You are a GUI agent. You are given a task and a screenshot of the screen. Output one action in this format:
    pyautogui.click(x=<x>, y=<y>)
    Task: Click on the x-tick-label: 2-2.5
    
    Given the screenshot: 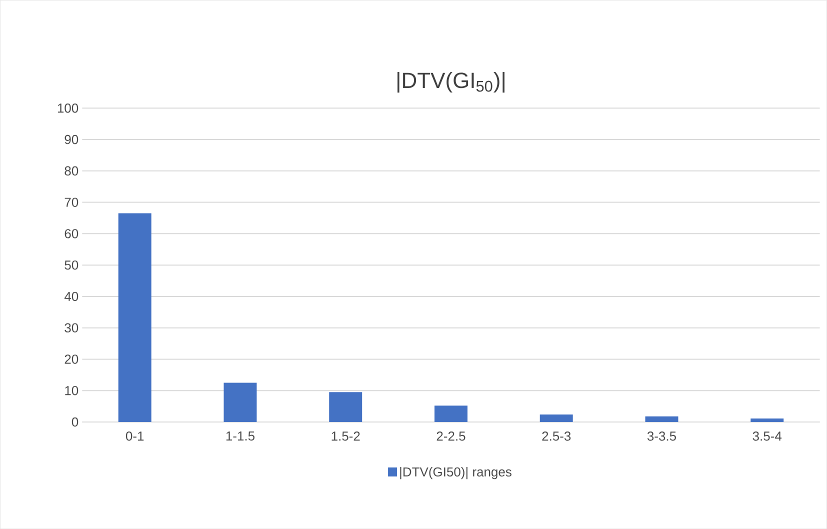 What is the action you would take?
    pyautogui.click(x=451, y=436)
    